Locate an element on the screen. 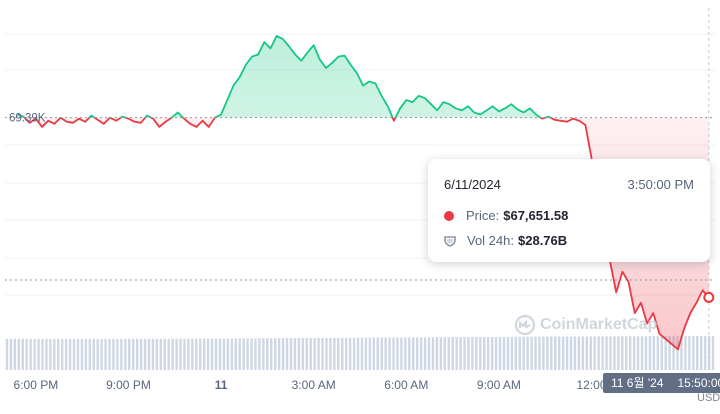 The width and height of the screenshot is (720, 414). price-line-up is located at coordinates (285, 76).